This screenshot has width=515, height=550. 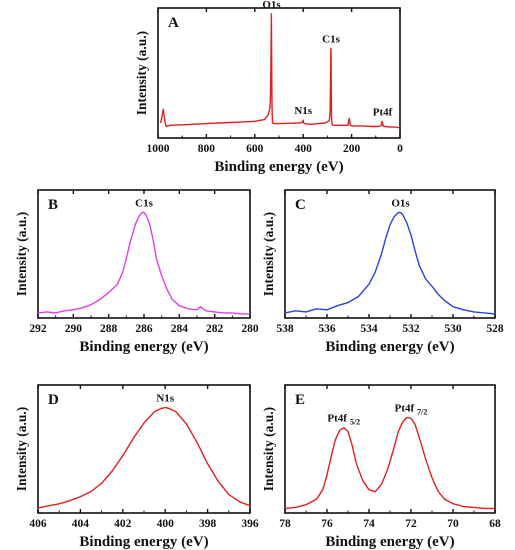 I want to click on x-tick-label: 68, so click(x=495, y=524).